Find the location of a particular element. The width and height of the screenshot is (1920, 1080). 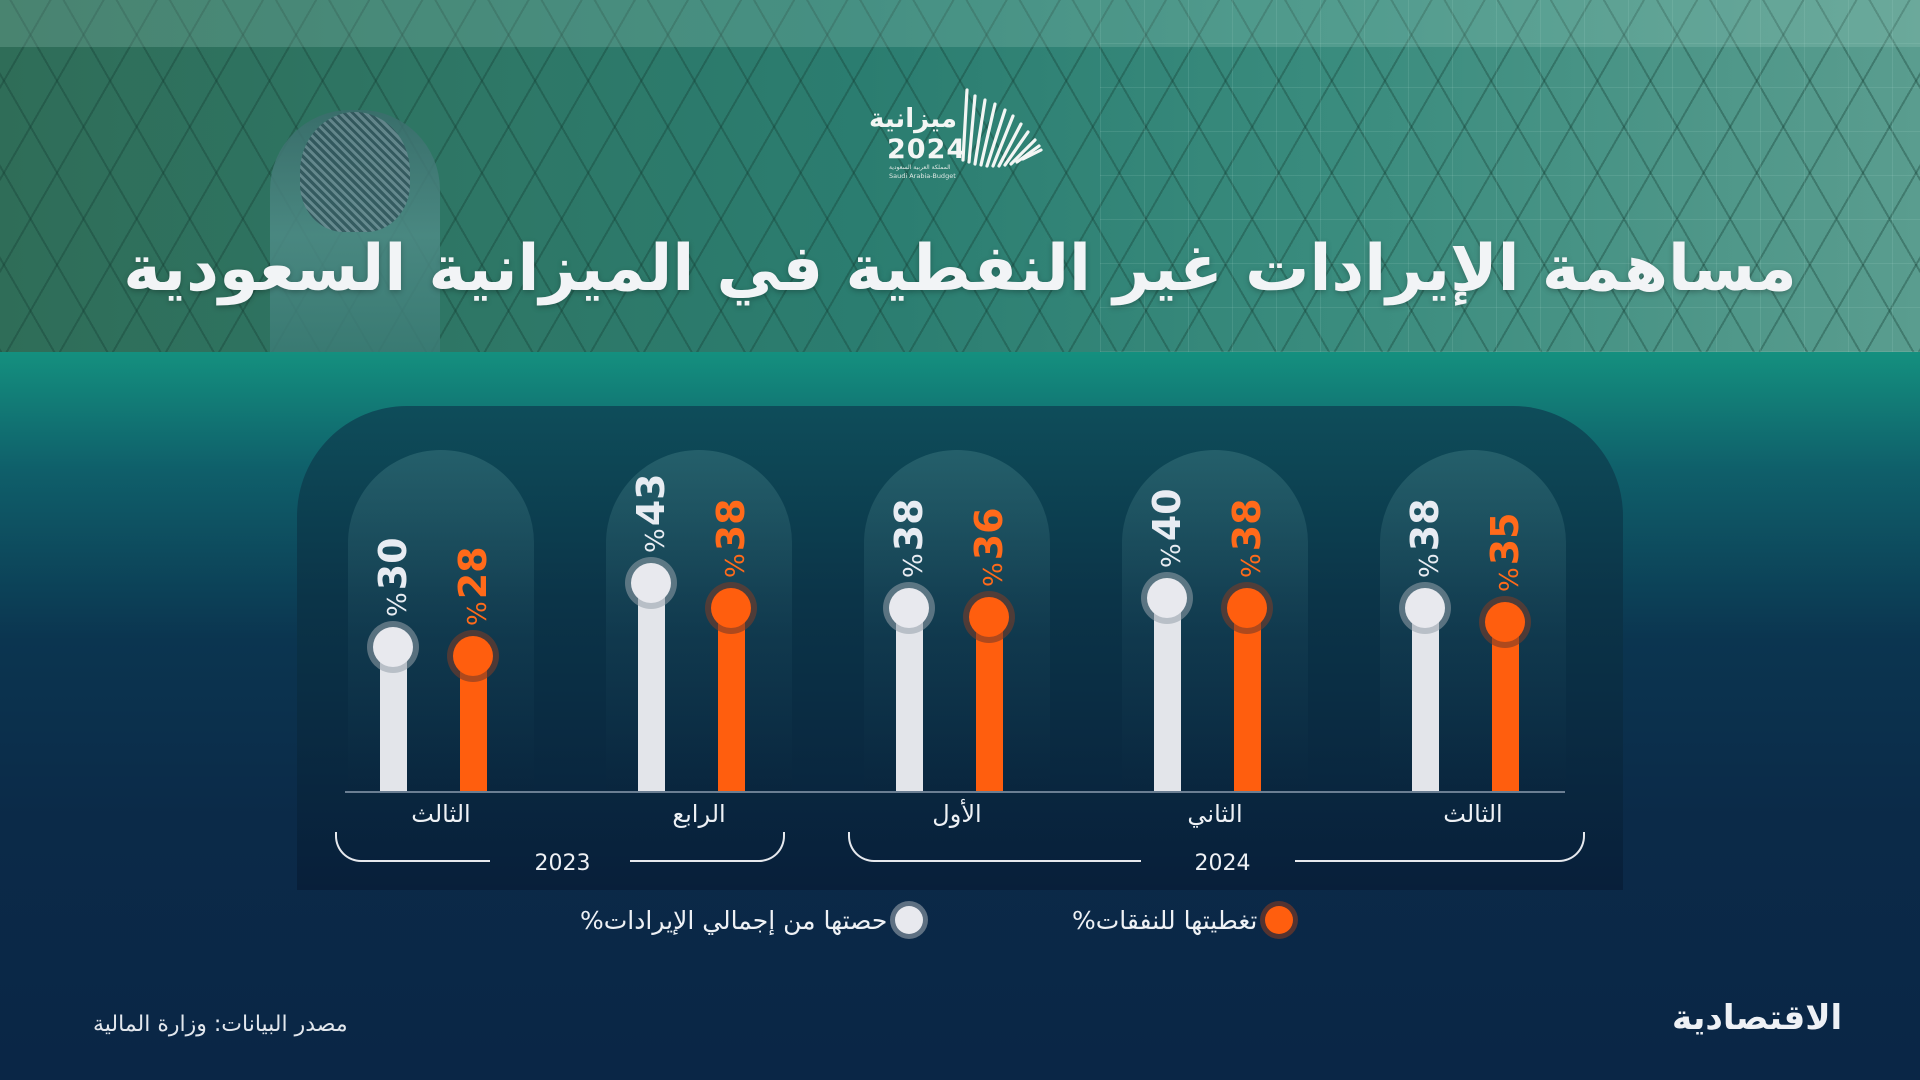

value-label-white-0: %30 is located at coordinates (393, 576).